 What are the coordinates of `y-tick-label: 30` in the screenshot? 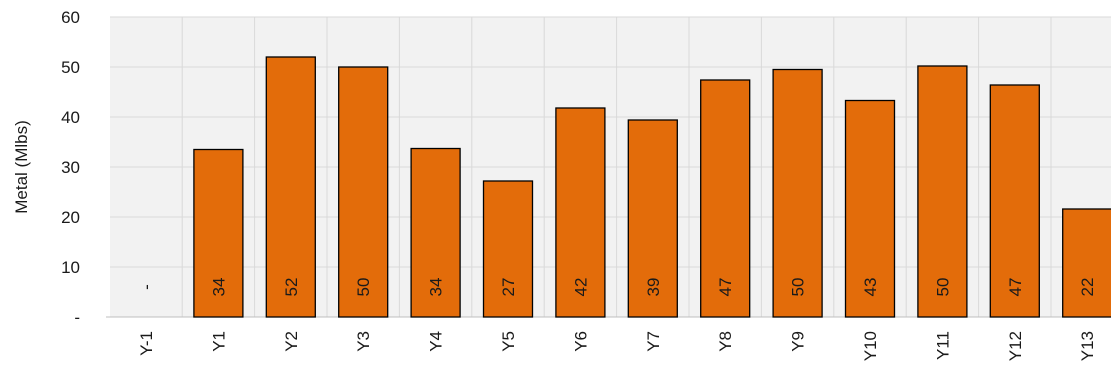 It's located at (70, 167).